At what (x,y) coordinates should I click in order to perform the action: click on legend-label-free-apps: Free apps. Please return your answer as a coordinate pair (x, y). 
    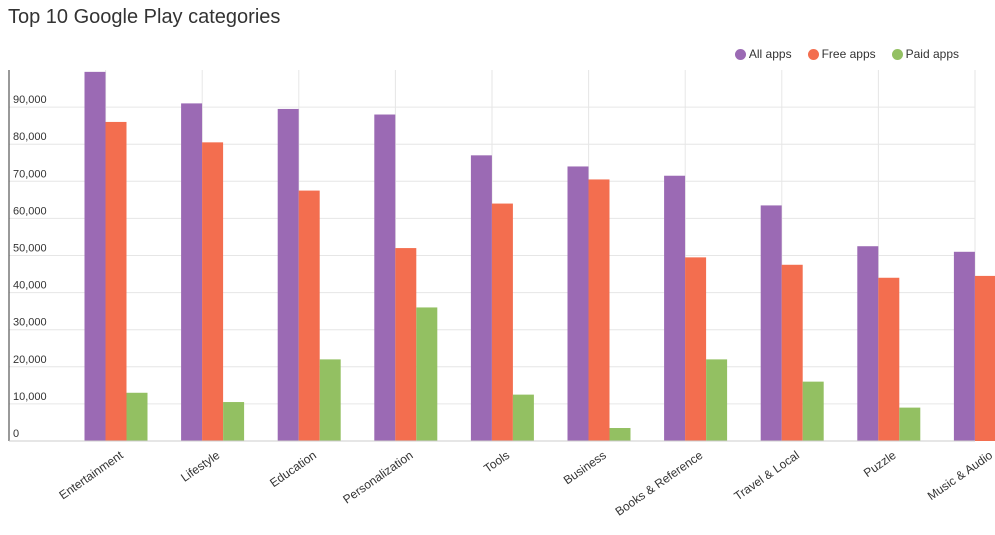
    Looking at the image, I should click on (848, 54).